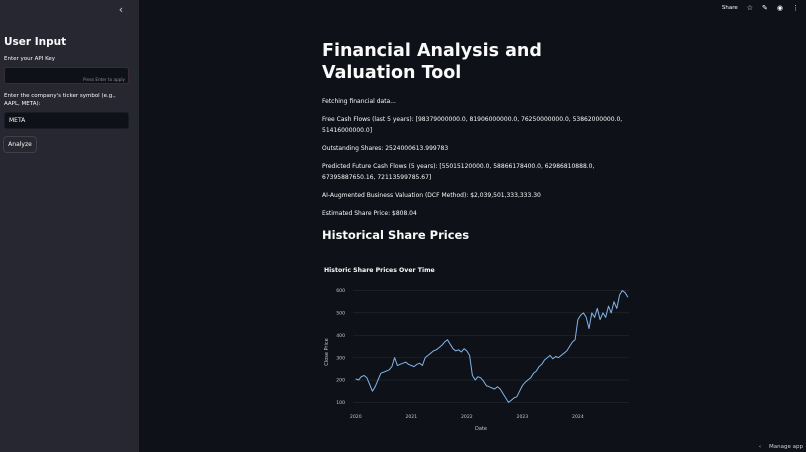 Image resolution: width=806 pixels, height=452 pixels. I want to click on share-price-text: Estimated Share Price: $808.04, so click(369, 213).